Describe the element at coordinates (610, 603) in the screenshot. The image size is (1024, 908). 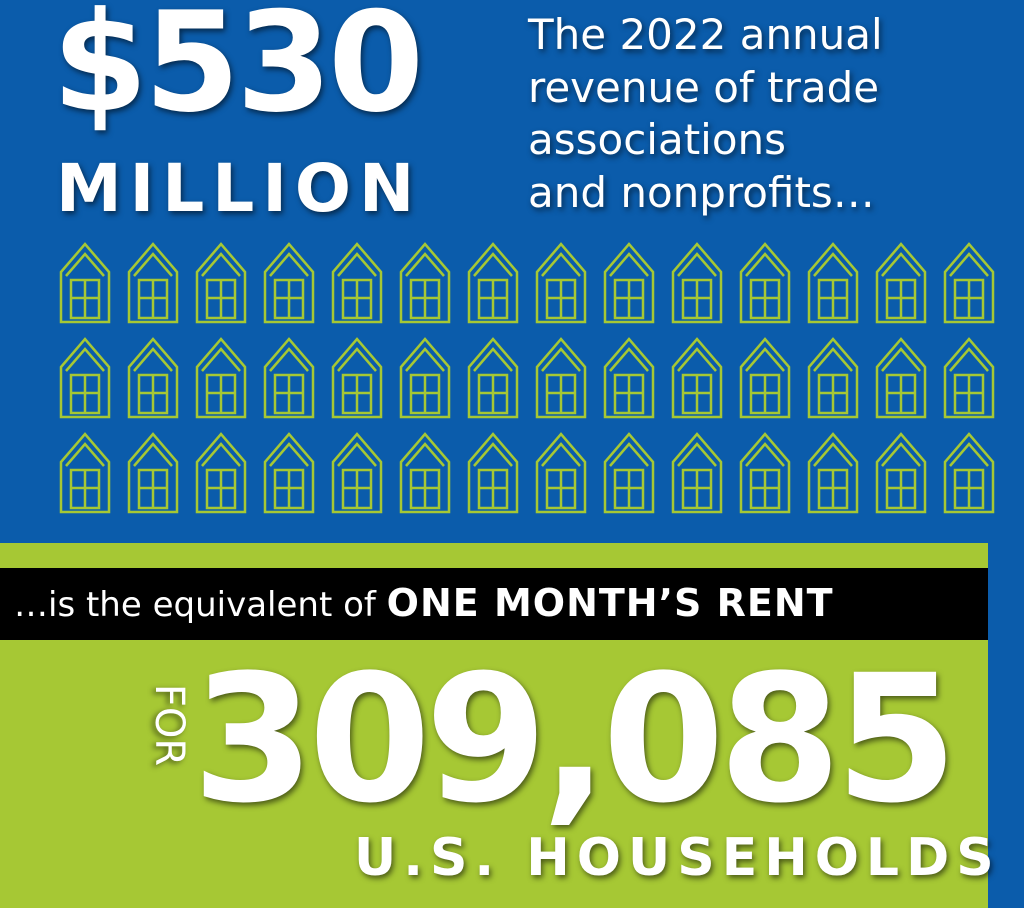
I see `equivalent-emphasis: ONE MONTH’S RENT` at that location.